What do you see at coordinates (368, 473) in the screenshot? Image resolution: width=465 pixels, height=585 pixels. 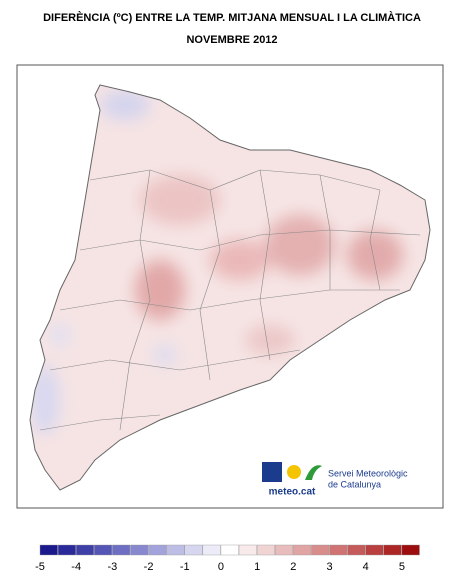 I see `logo-line: Servei Meteorològic` at bounding box center [368, 473].